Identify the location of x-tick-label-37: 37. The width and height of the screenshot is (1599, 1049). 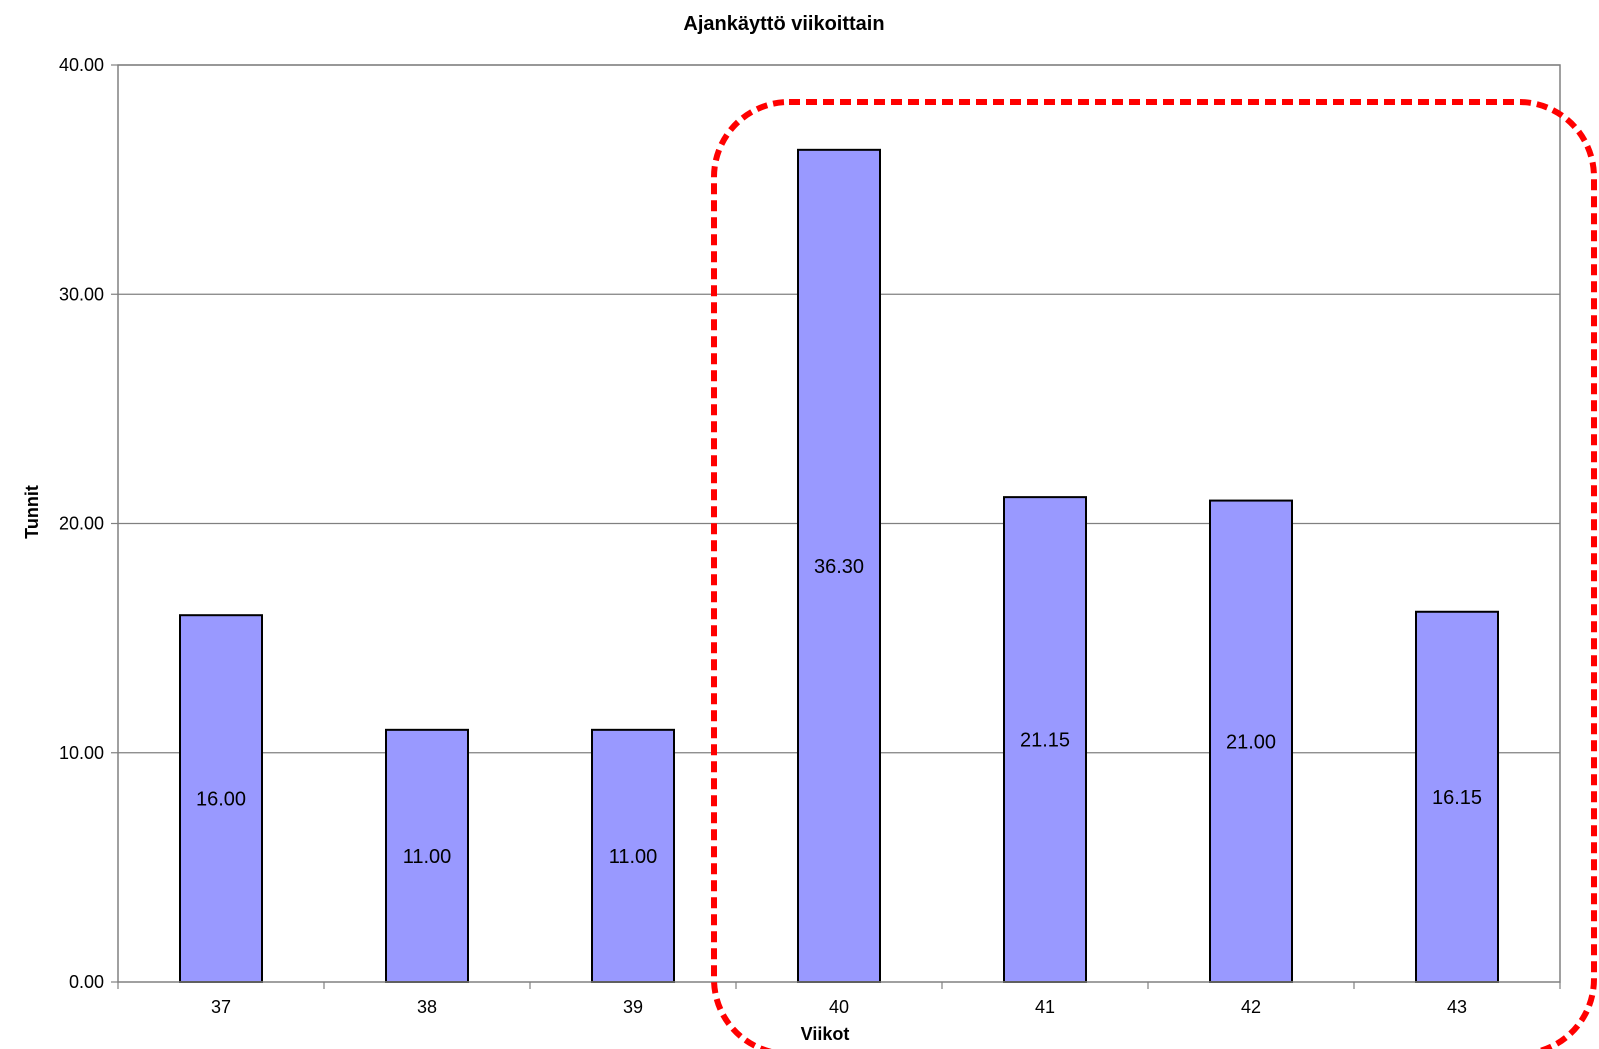
(221, 1007).